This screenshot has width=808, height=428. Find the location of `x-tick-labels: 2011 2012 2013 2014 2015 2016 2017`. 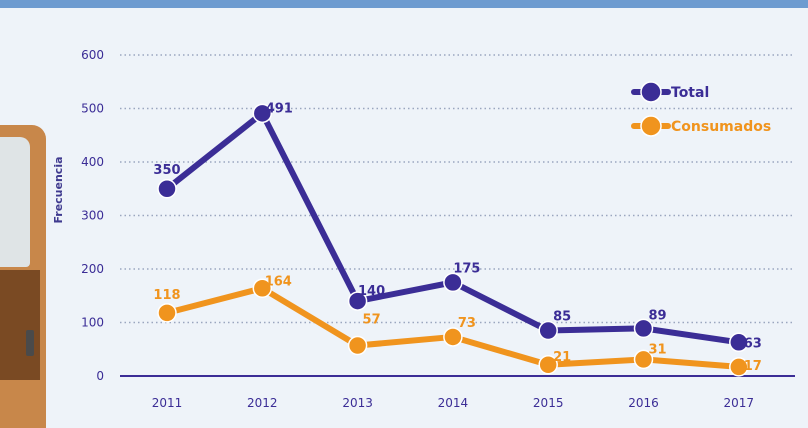

x-tick-labels: 2011 2012 2013 2014 2015 2016 2017 is located at coordinates (453, 403).